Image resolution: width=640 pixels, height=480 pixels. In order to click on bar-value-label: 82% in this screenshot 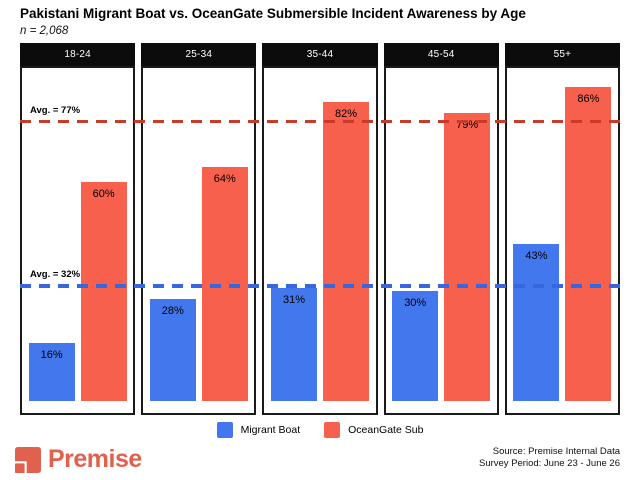, I will do `click(346, 114)`.